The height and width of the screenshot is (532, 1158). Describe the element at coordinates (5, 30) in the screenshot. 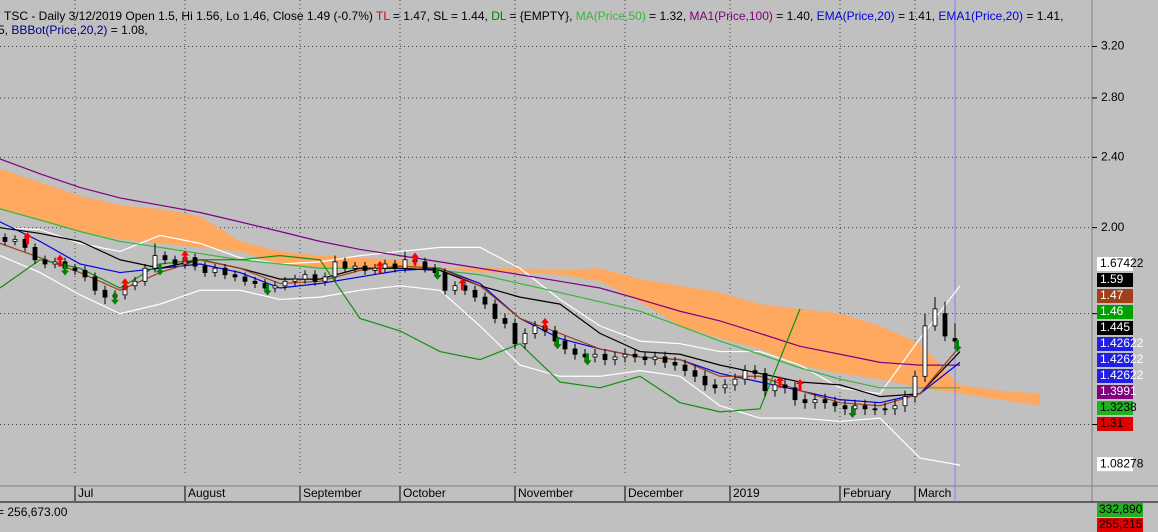

I see `header-segment: 5,` at that location.